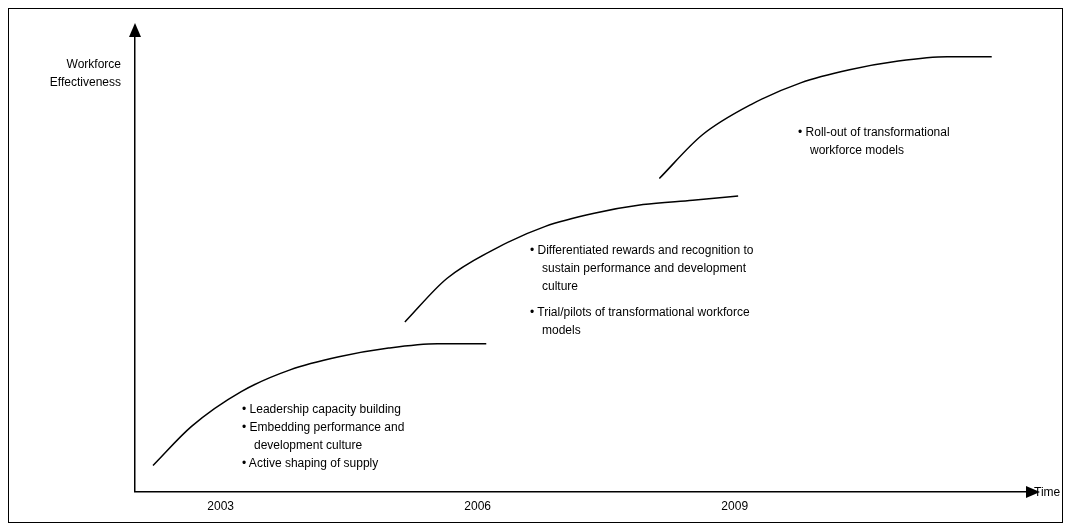 This screenshot has width=1071, height=531. I want to click on annotation: • Roll-out of transformational workforce models, so click(874, 141).